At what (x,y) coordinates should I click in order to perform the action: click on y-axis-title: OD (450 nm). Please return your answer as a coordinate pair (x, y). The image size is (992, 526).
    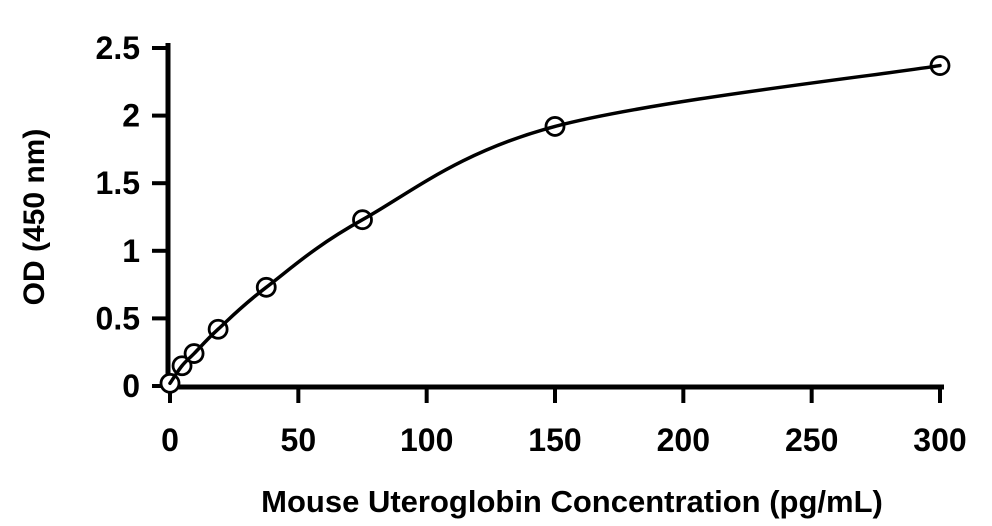
    Looking at the image, I should click on (34, 217).